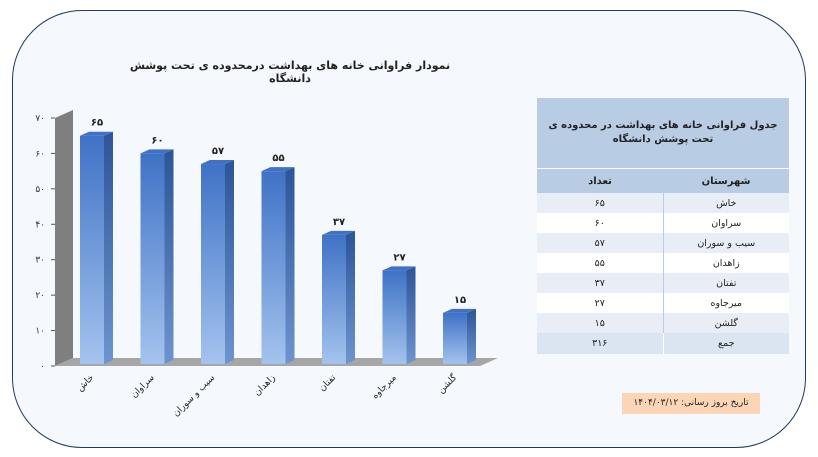  What do you see at coordinates (40, 296) in the screenshot?
I see `y-tick-label: ۲۰` at bounding box center [40, 296].